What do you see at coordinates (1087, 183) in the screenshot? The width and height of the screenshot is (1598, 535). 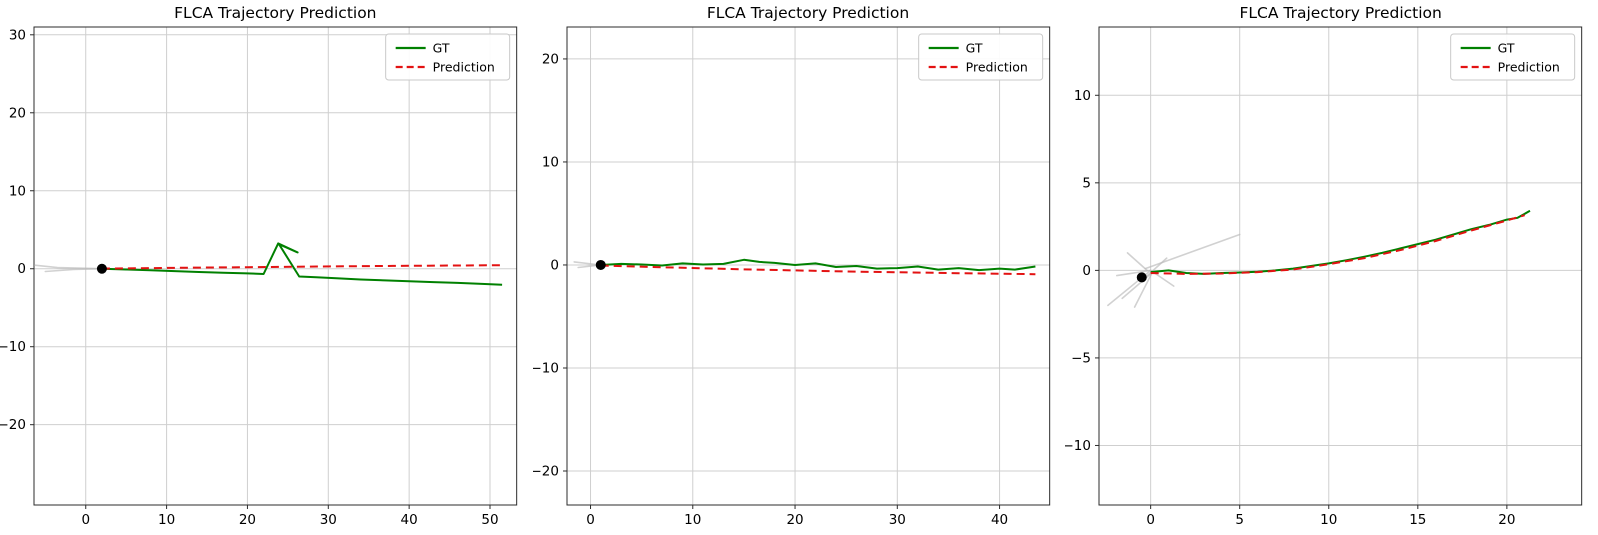 I see `y-tick-label: 5` at bounding box center [1087, 183].